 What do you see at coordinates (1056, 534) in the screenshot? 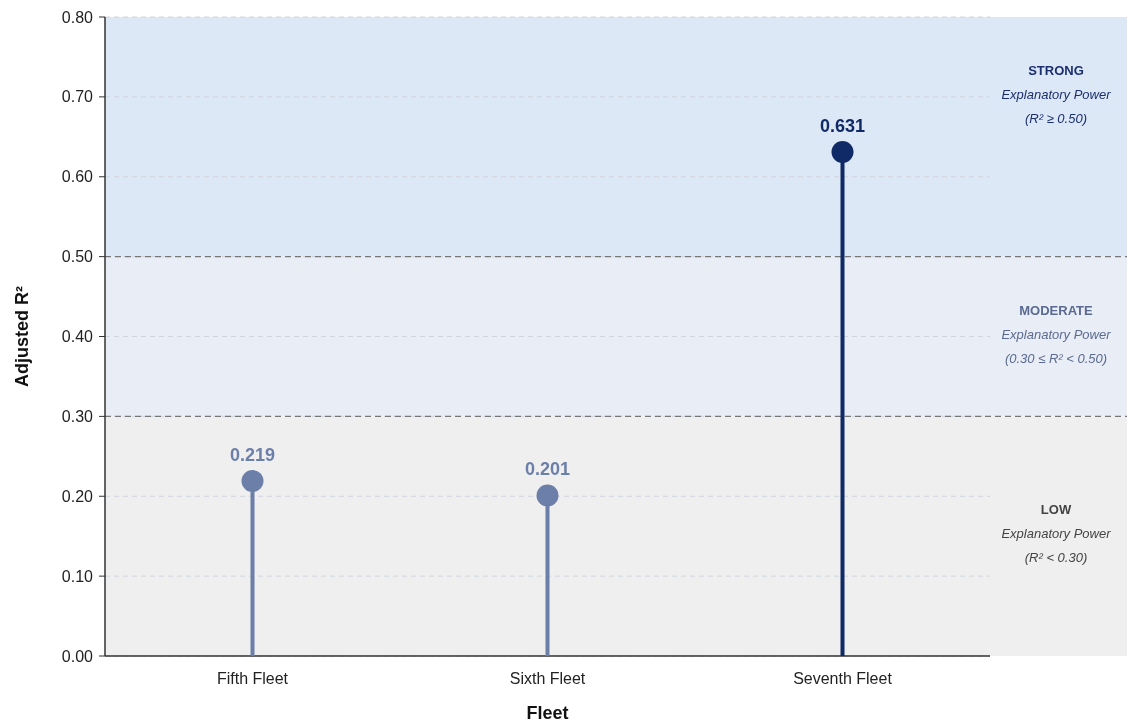
I see `band-label: LOW Explanatory Power (R² < 0.30)` at bounding box center [1056, 534].